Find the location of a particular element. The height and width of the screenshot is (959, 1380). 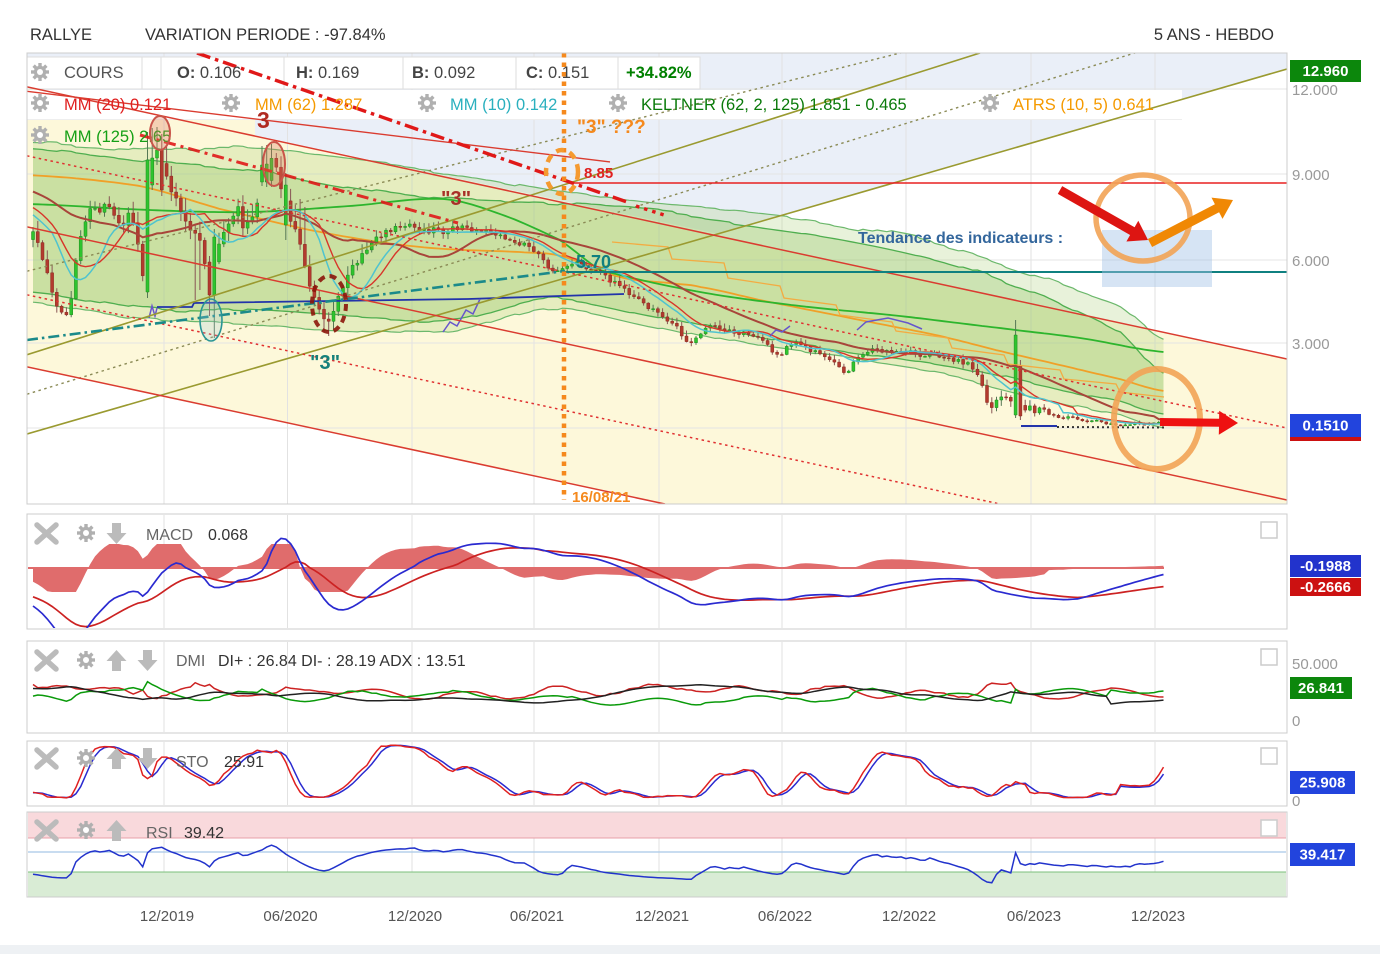

svg-text: -0.2666 is located at coordinates (1325, 587).